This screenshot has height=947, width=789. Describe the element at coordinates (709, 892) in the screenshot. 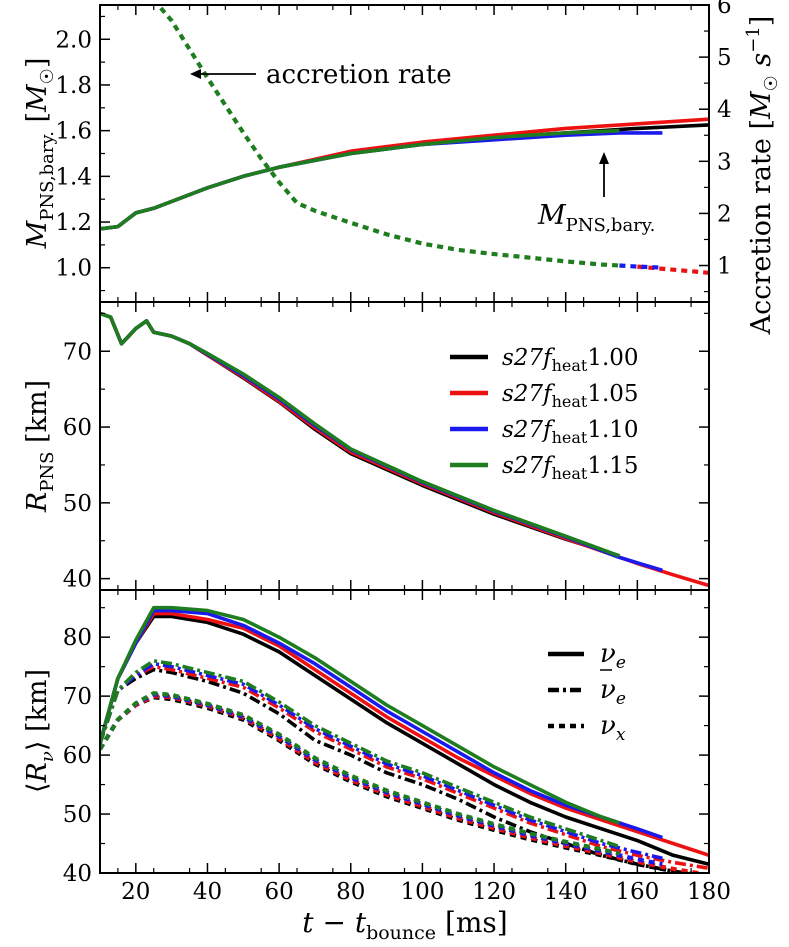

I see `x-tick-label: 180` at that location.